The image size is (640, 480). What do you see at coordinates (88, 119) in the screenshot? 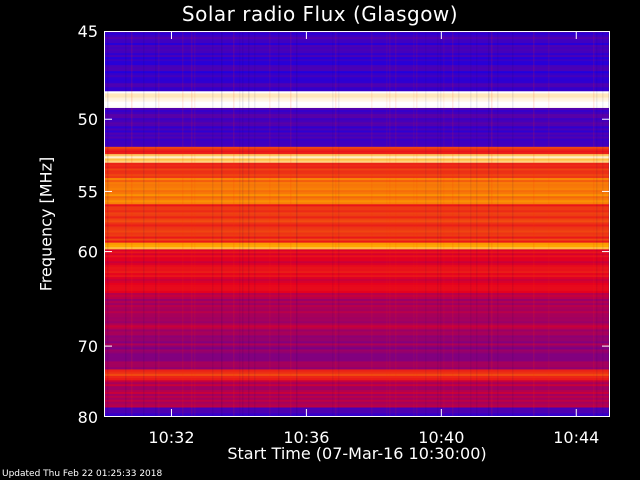
I see `y-tick-label: 50` at bounding box center [88, 119].